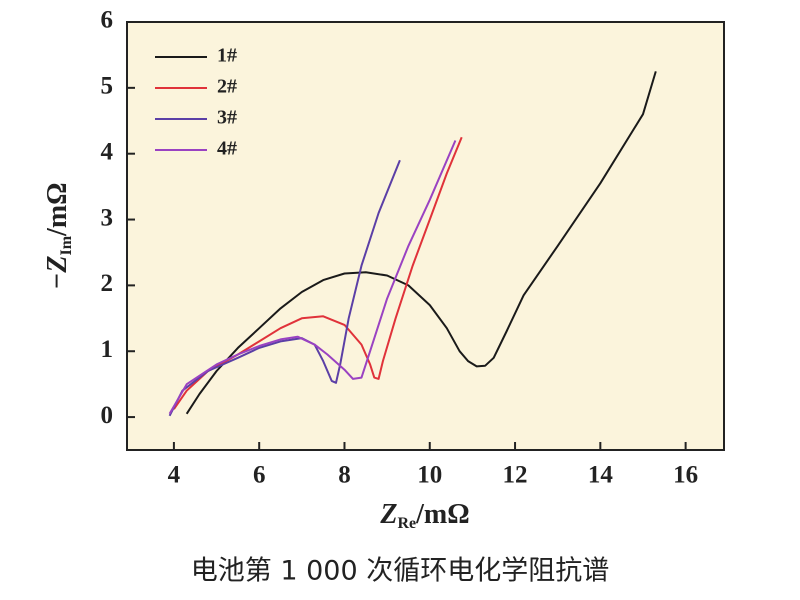 Image resolution: width=800 pixels, height=600 pixels. I want to click on chart-title: 电池第 1 000 次循环电化学阻抗谱, so click(400, 571).